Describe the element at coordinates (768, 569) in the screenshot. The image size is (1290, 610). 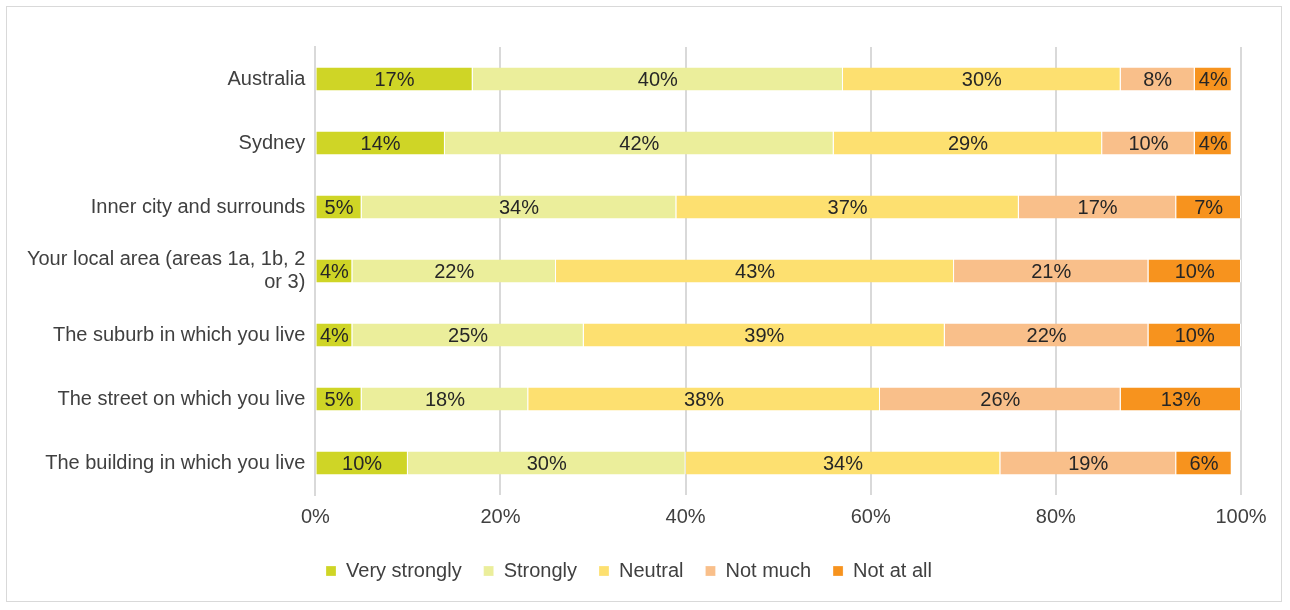
I see `legend-label: Not much` at that location.